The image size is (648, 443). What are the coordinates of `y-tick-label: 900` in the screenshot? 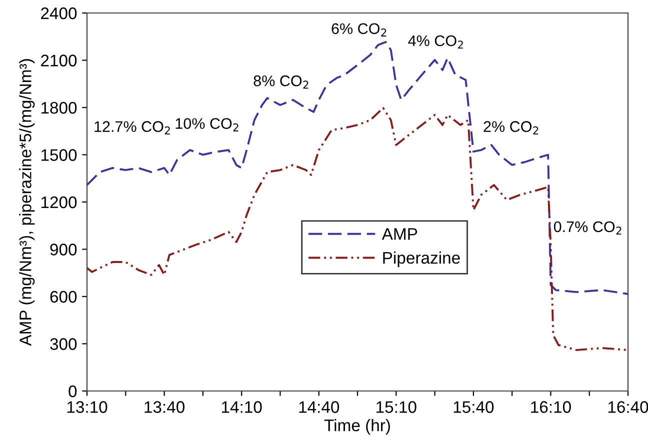 It's located at (63, 250).